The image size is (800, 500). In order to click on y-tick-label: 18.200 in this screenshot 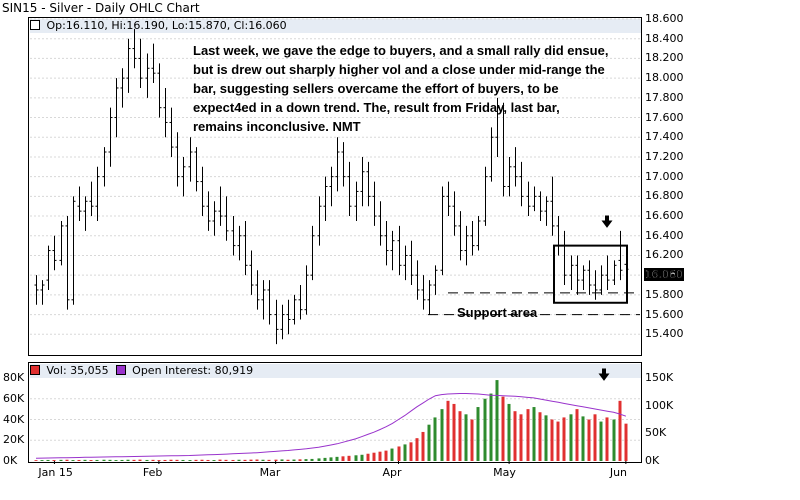, I will do `click(664, 58)`.